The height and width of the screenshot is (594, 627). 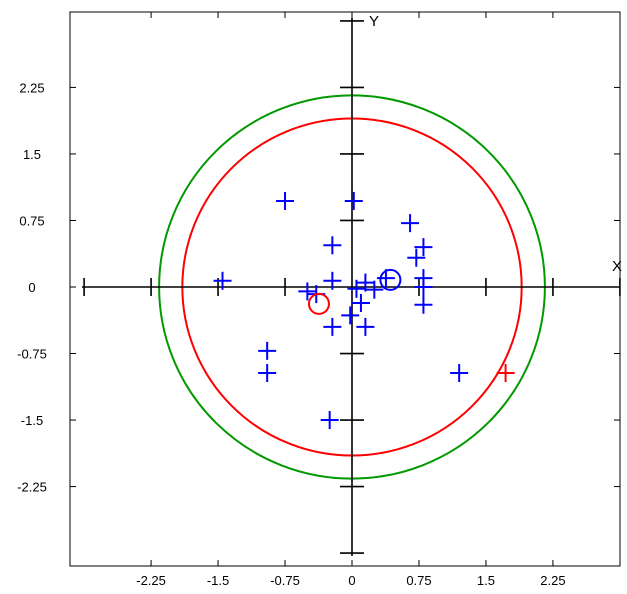 What do you see at coordinates (617, 266) in the screenshot?
I see `x-axis-label: X` at bounding box center [617, 266].